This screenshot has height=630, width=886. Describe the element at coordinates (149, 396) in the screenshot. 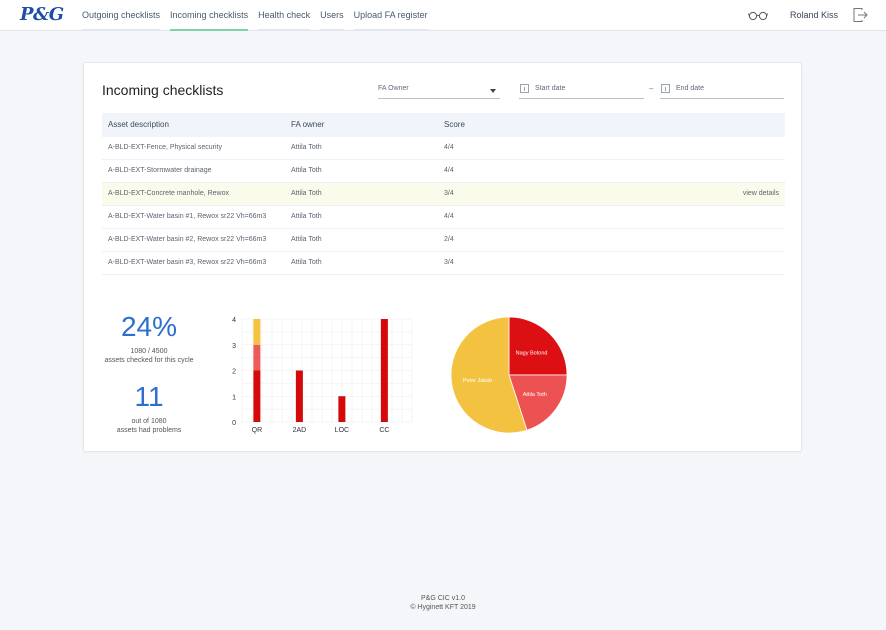

I see `problems-count: 11` at that location.